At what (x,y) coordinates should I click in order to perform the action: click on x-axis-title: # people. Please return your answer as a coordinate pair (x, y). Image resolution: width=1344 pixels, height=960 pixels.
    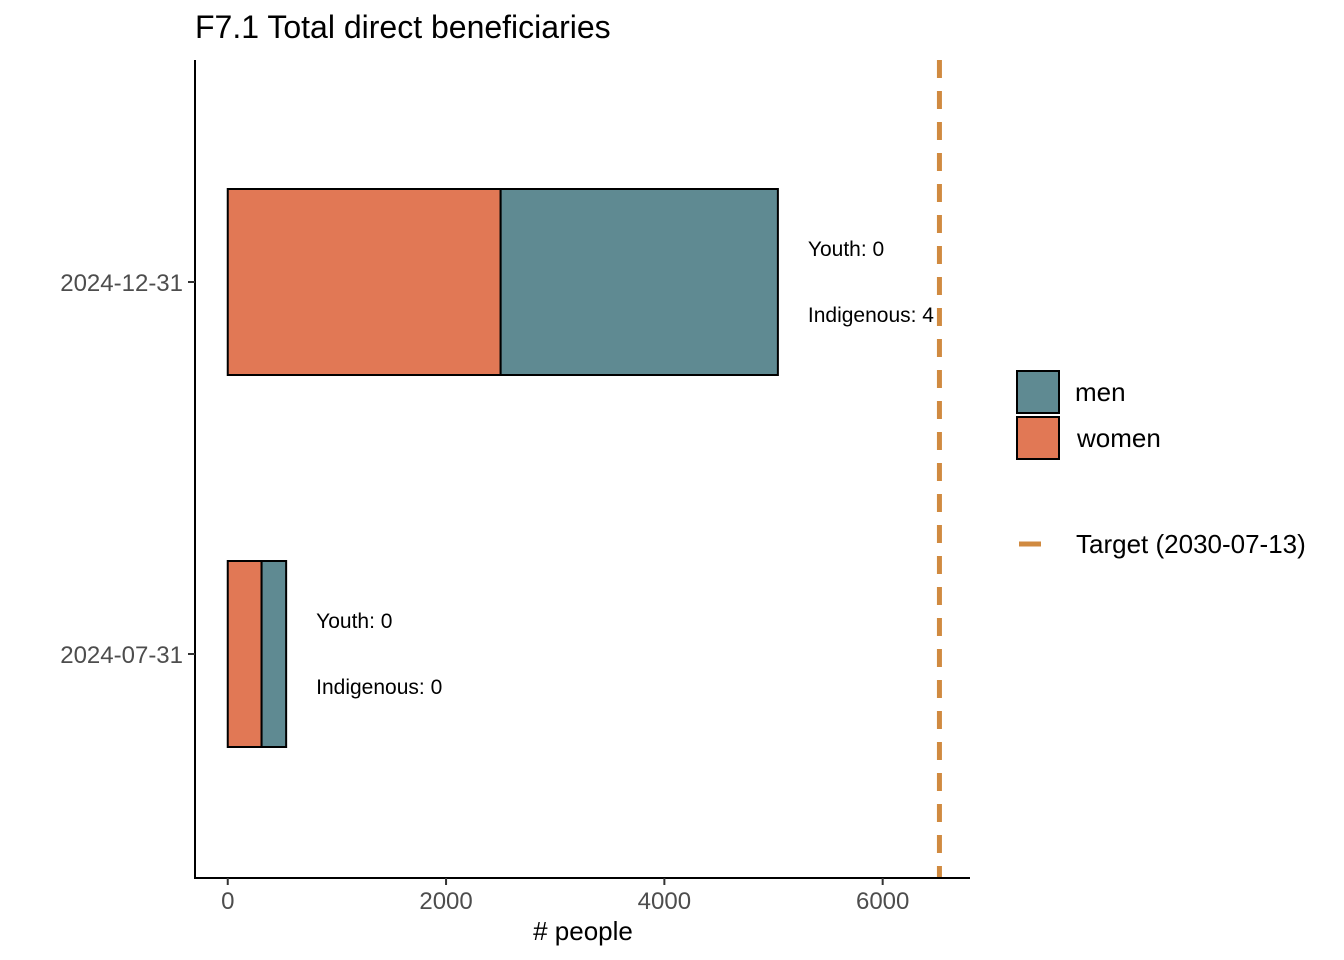
    Looking at the image, I should click on (583, 931).